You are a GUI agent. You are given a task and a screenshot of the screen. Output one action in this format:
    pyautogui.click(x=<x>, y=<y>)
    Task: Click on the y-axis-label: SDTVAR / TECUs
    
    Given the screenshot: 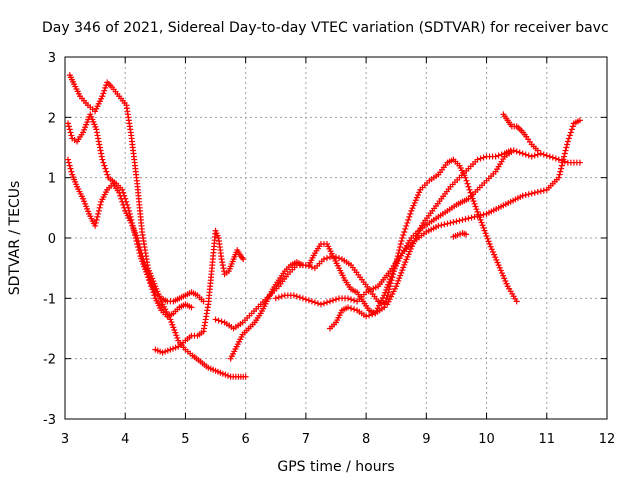 What is the action you would take?
    pyautogui.click(x=15, y=238)
    